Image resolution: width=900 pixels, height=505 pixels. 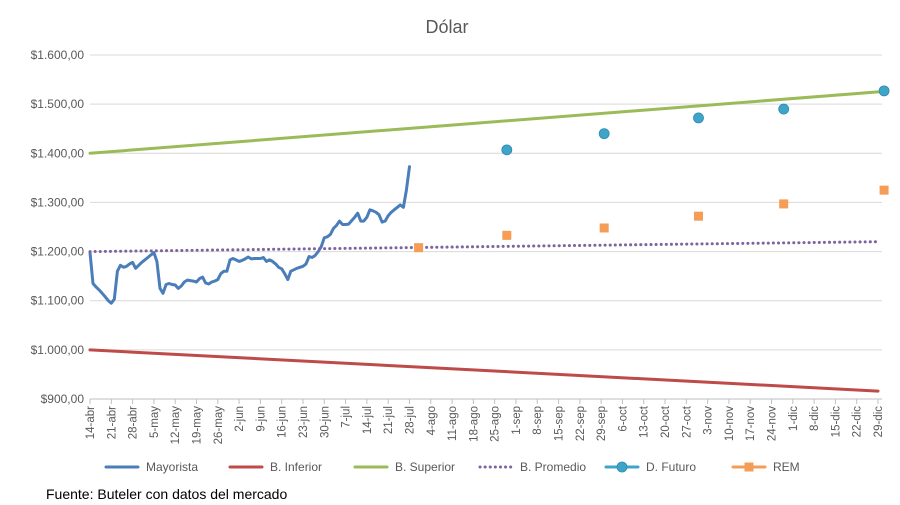 I want to click on x-tick-label: 3-nov, so click(x=709, y=420).